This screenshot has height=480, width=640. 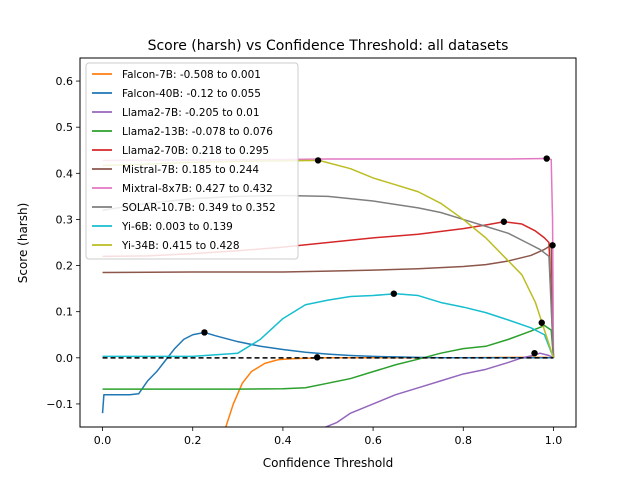 What do you see at coordinates (180, 246) in the screenshot?
I see `legend-label-9: Yi-34B: 0.415 to 0.428` at bounding box center [180, 246].